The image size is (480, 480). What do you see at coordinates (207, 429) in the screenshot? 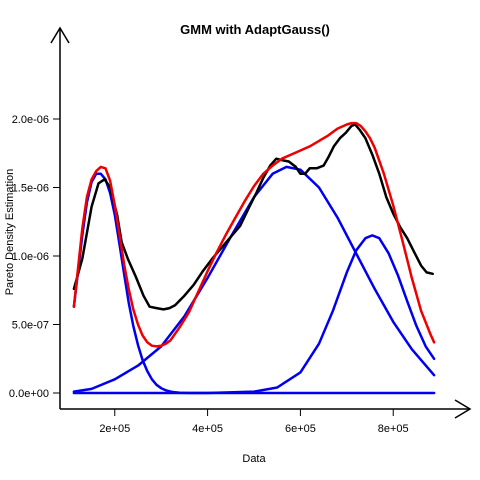
I see `x-tick-label-1: 4e+05` at bounding box center [207, 429].